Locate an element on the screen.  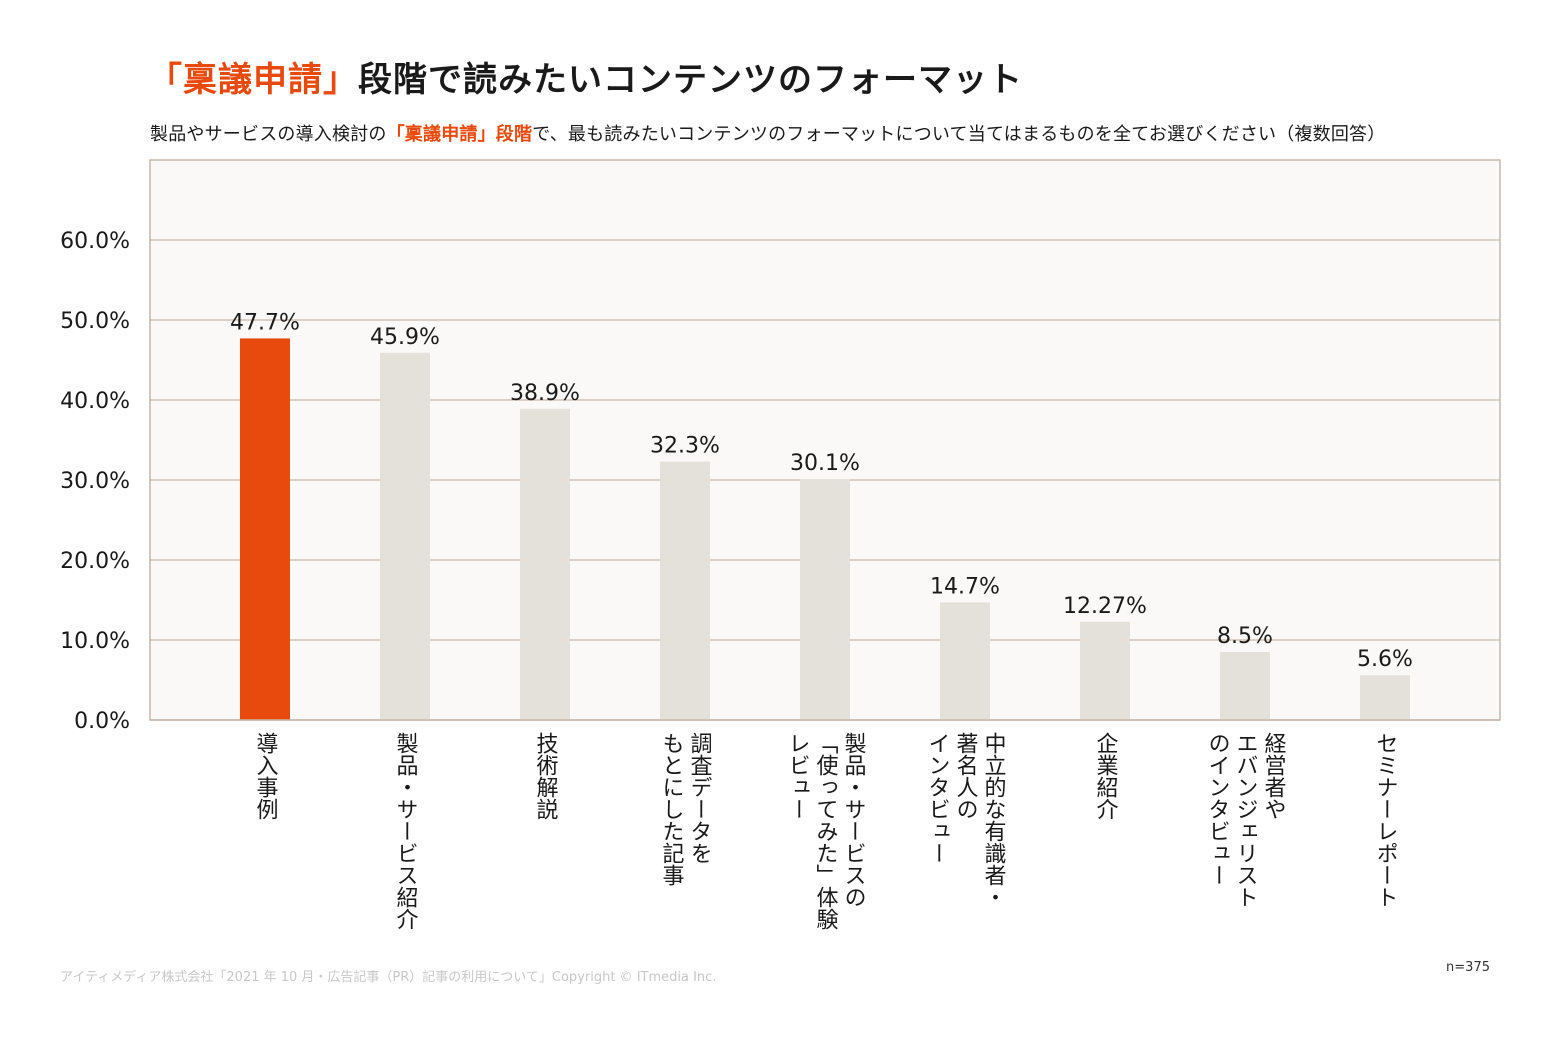
data-label: 47.7% is located at coordinates (265, 322).